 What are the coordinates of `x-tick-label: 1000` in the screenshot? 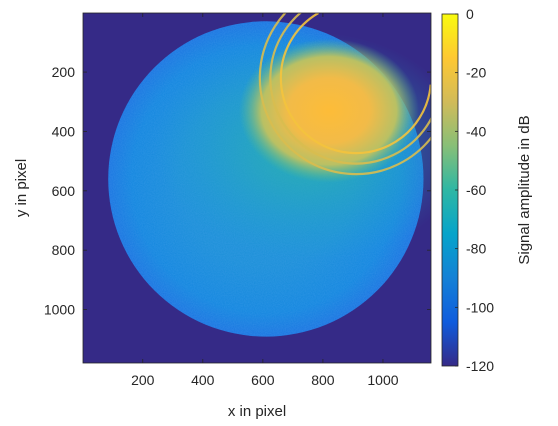 It's located at (382, 380).